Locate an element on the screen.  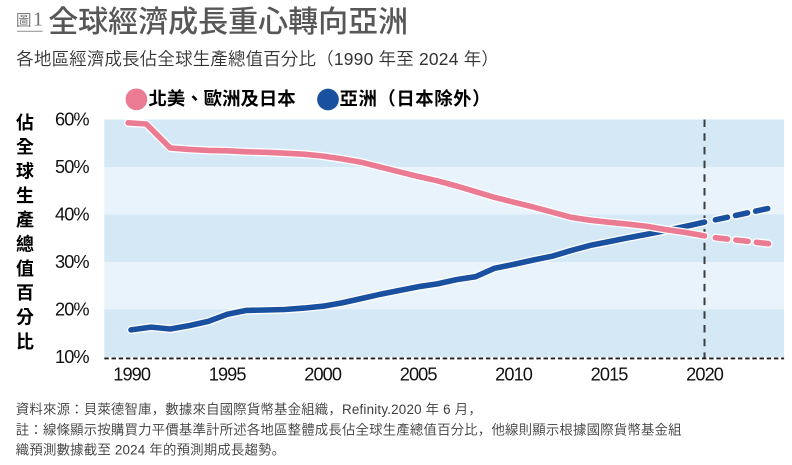
svg-text: 生 is located at coordinates (25, 195).